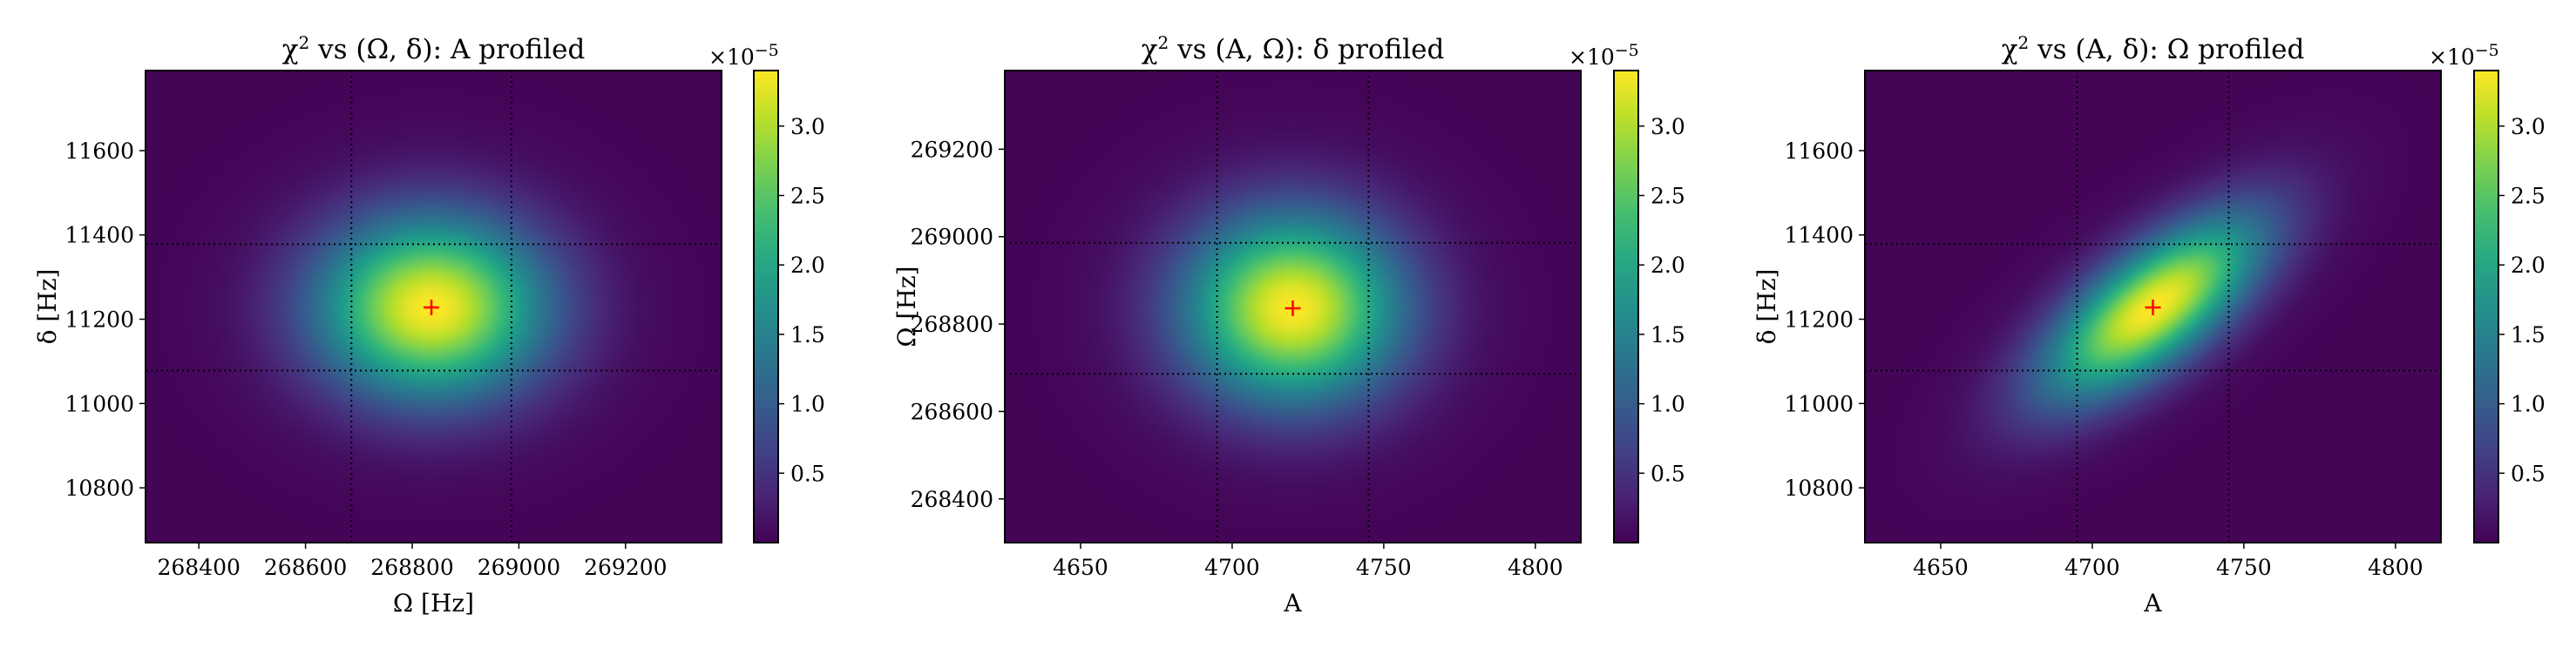 The image size is (2576, 648). Describe the element at coordinates (952, 324) in the screenshot. I see `y-tick-label: 268800` at that location.